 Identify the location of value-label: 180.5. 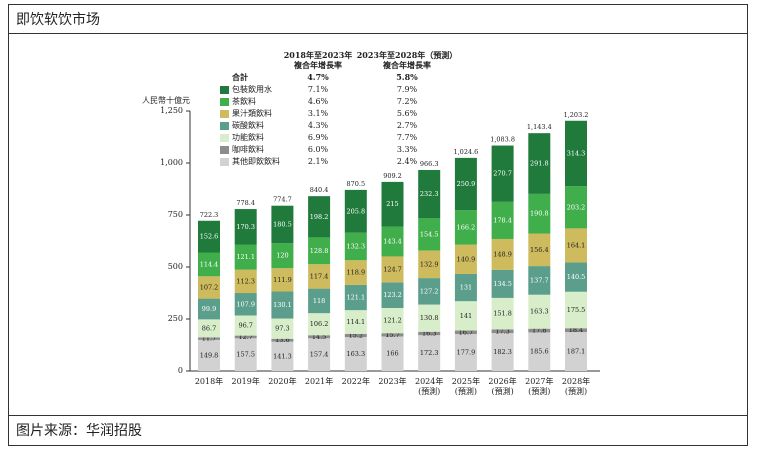
(282, 224).